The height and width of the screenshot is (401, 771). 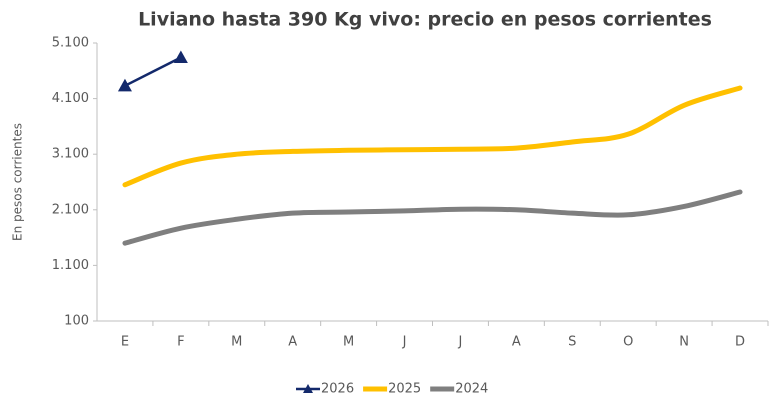 What do you see at coordinates (70, 43) in the screenshot?
I see `y-tick-label: 5.100` at bounding box center [70, 43].